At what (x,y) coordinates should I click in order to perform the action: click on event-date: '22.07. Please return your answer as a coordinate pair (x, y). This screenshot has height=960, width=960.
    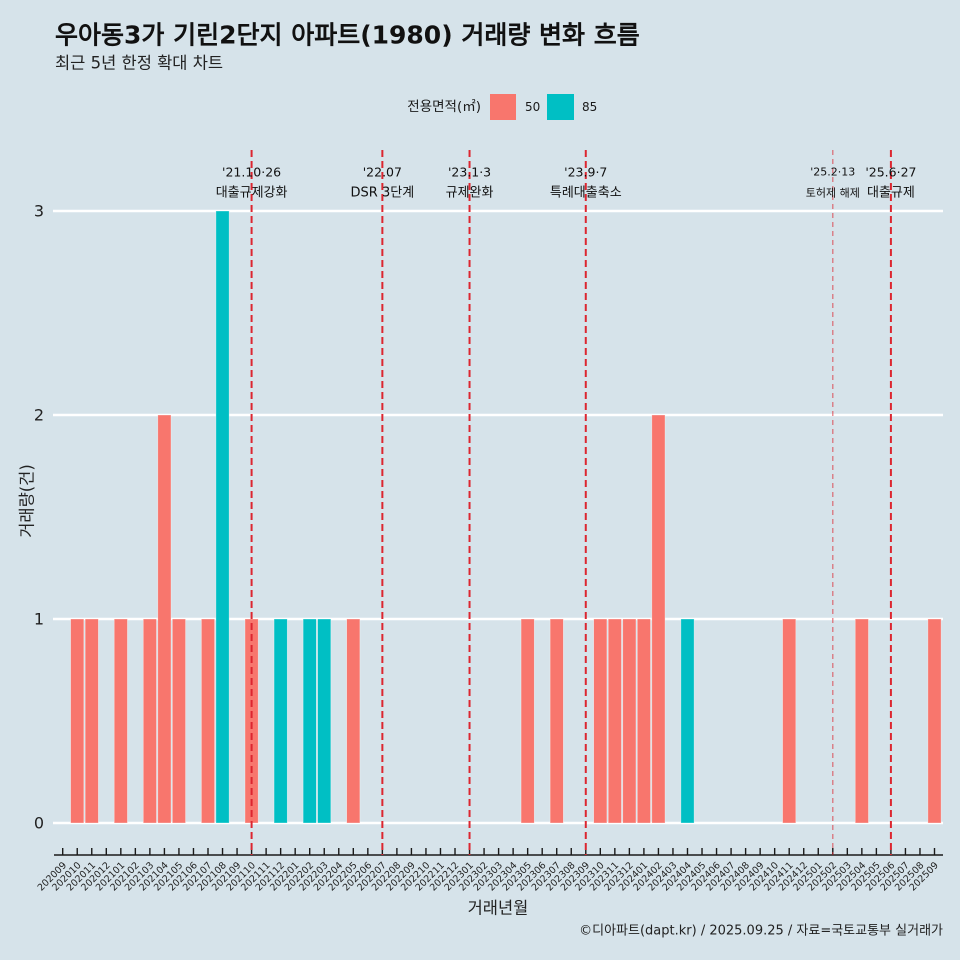
    Looking at the image, I should click on (382, 172).